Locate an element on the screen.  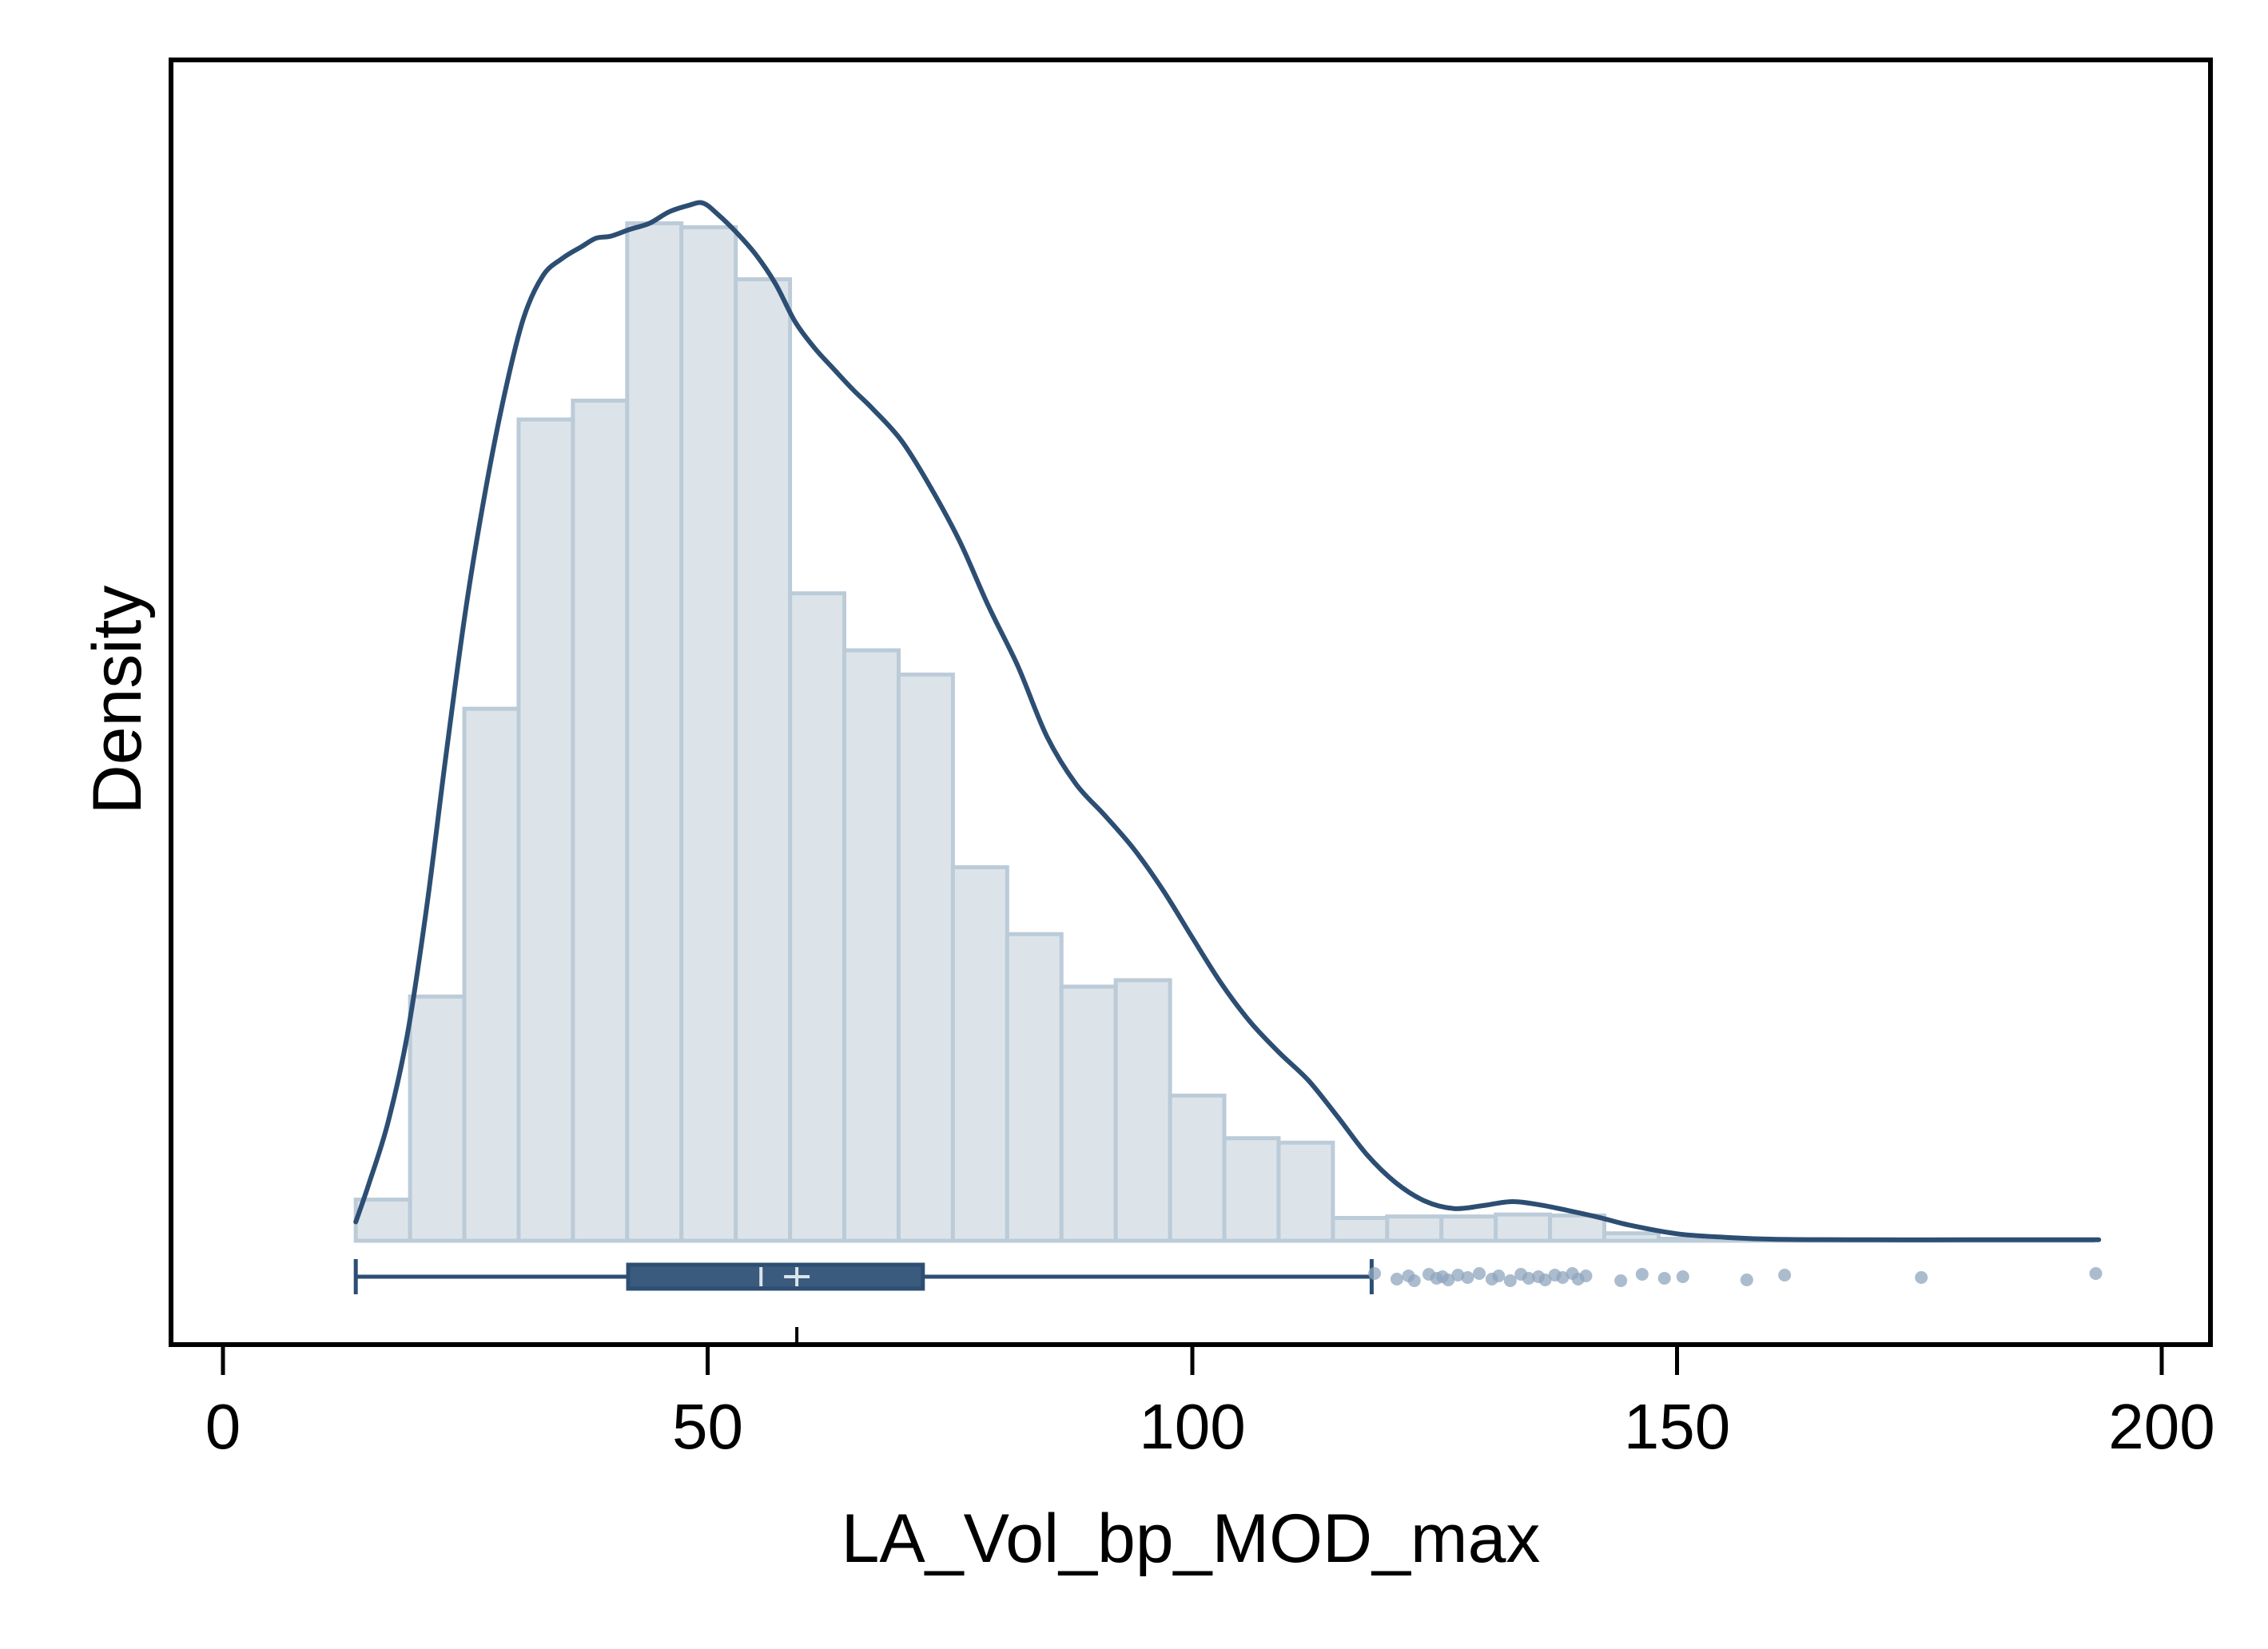
y-axis-title: Density is located at coordinates (117, 700).